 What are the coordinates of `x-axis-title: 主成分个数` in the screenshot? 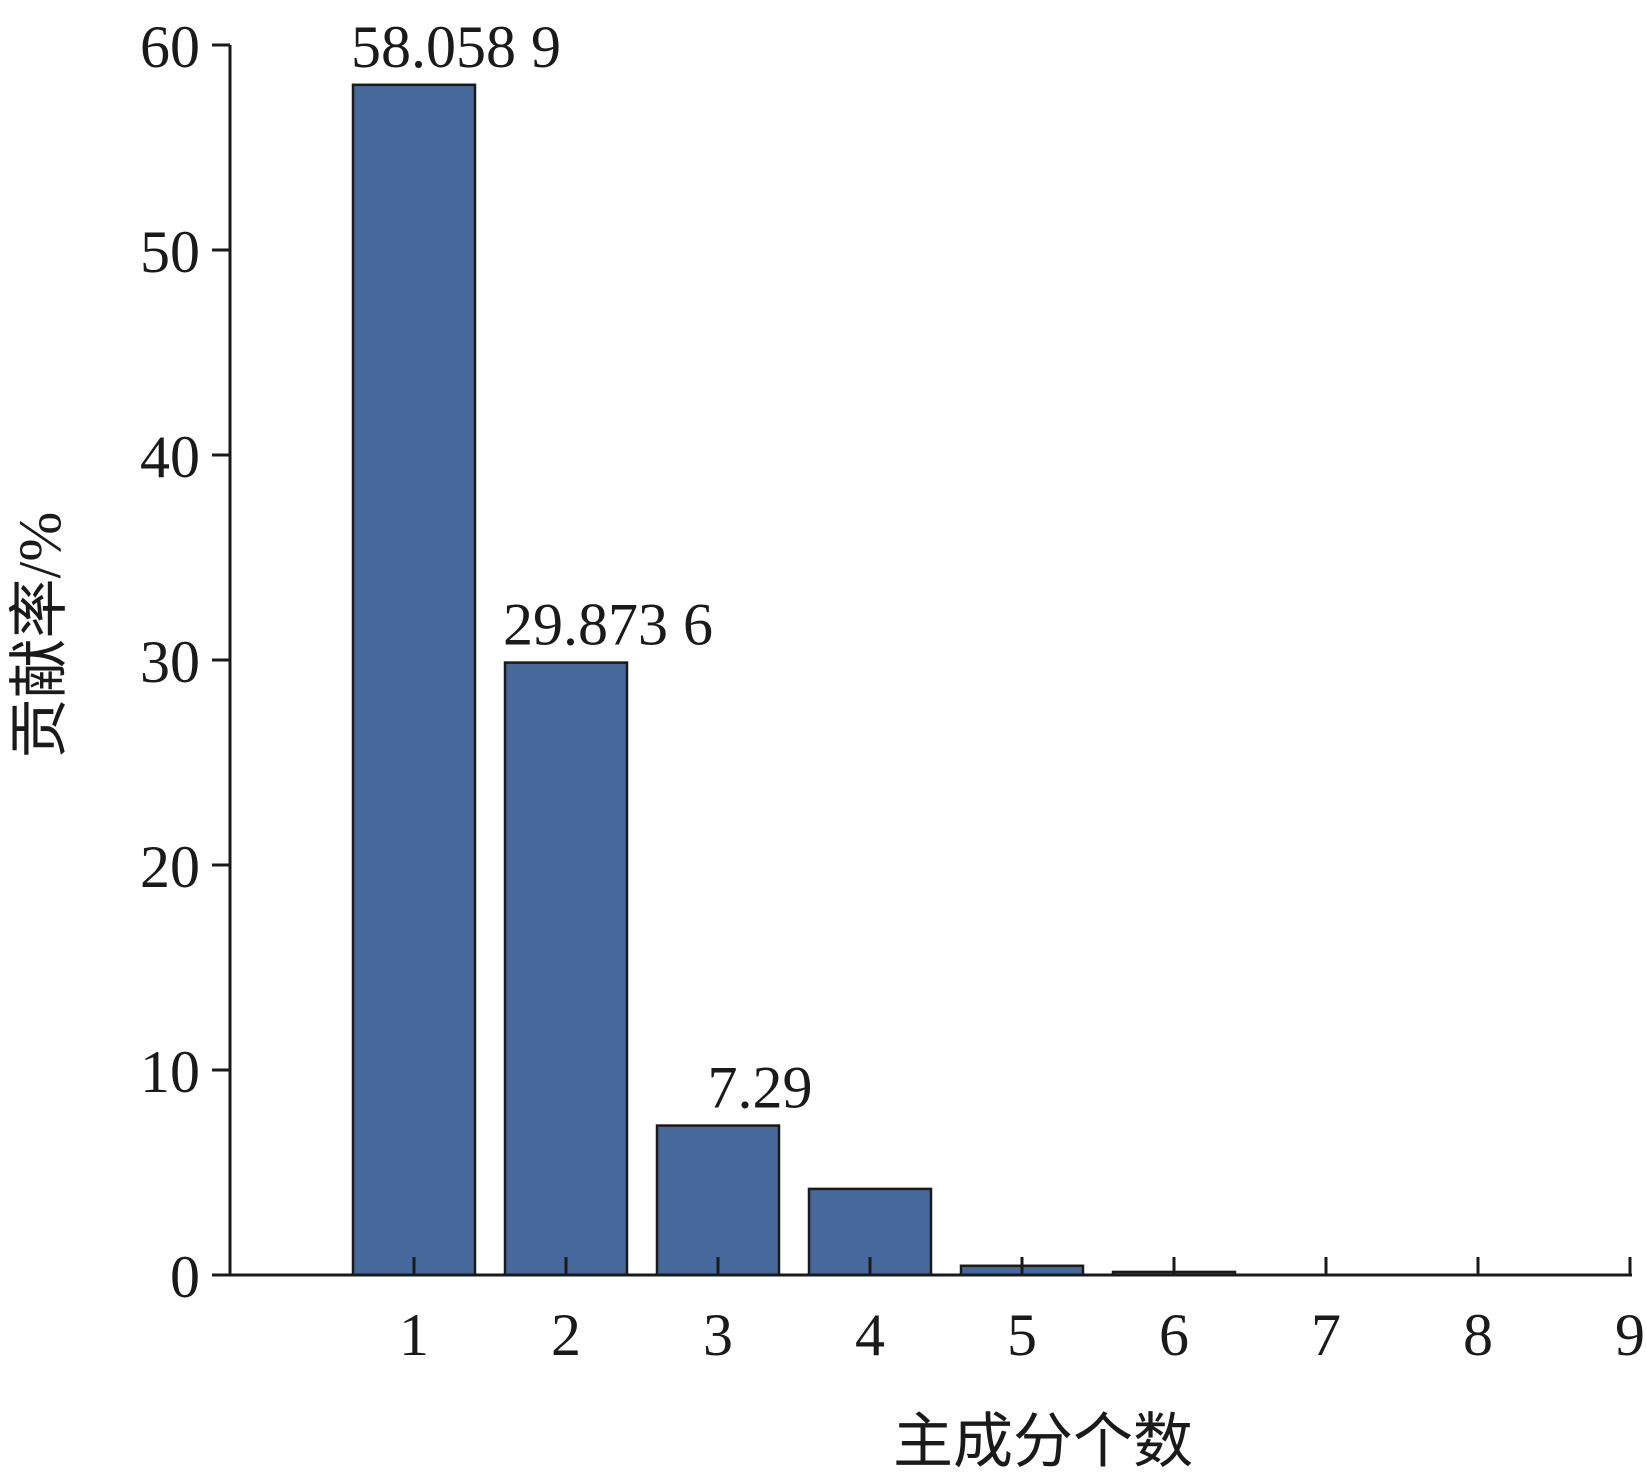 It's located at (1043, 1440).